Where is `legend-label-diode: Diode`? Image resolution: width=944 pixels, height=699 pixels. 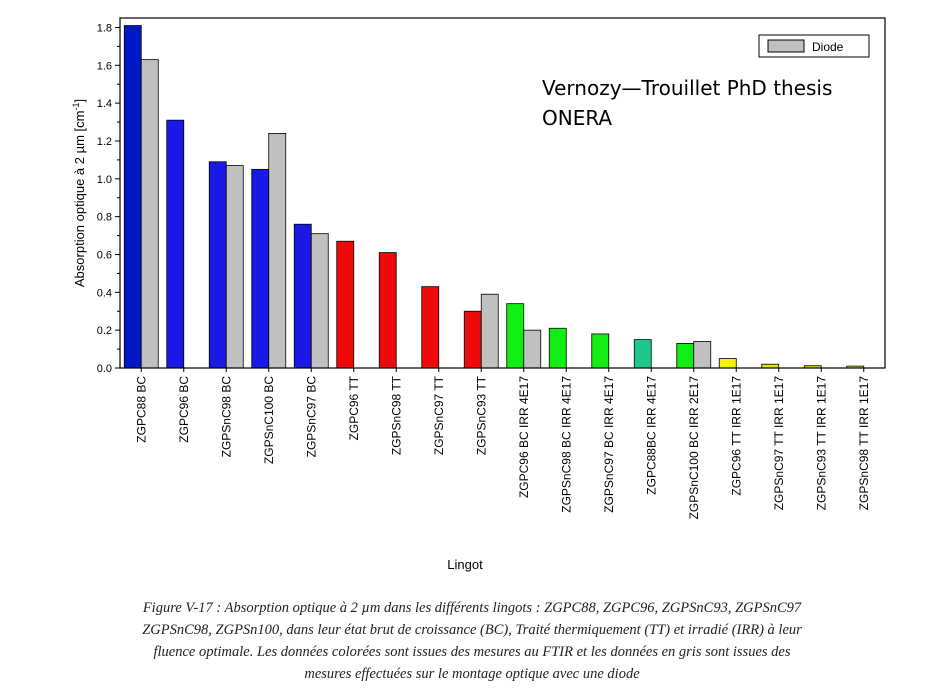 legend-label-diode: Diode is located at coordinates (828, 47).